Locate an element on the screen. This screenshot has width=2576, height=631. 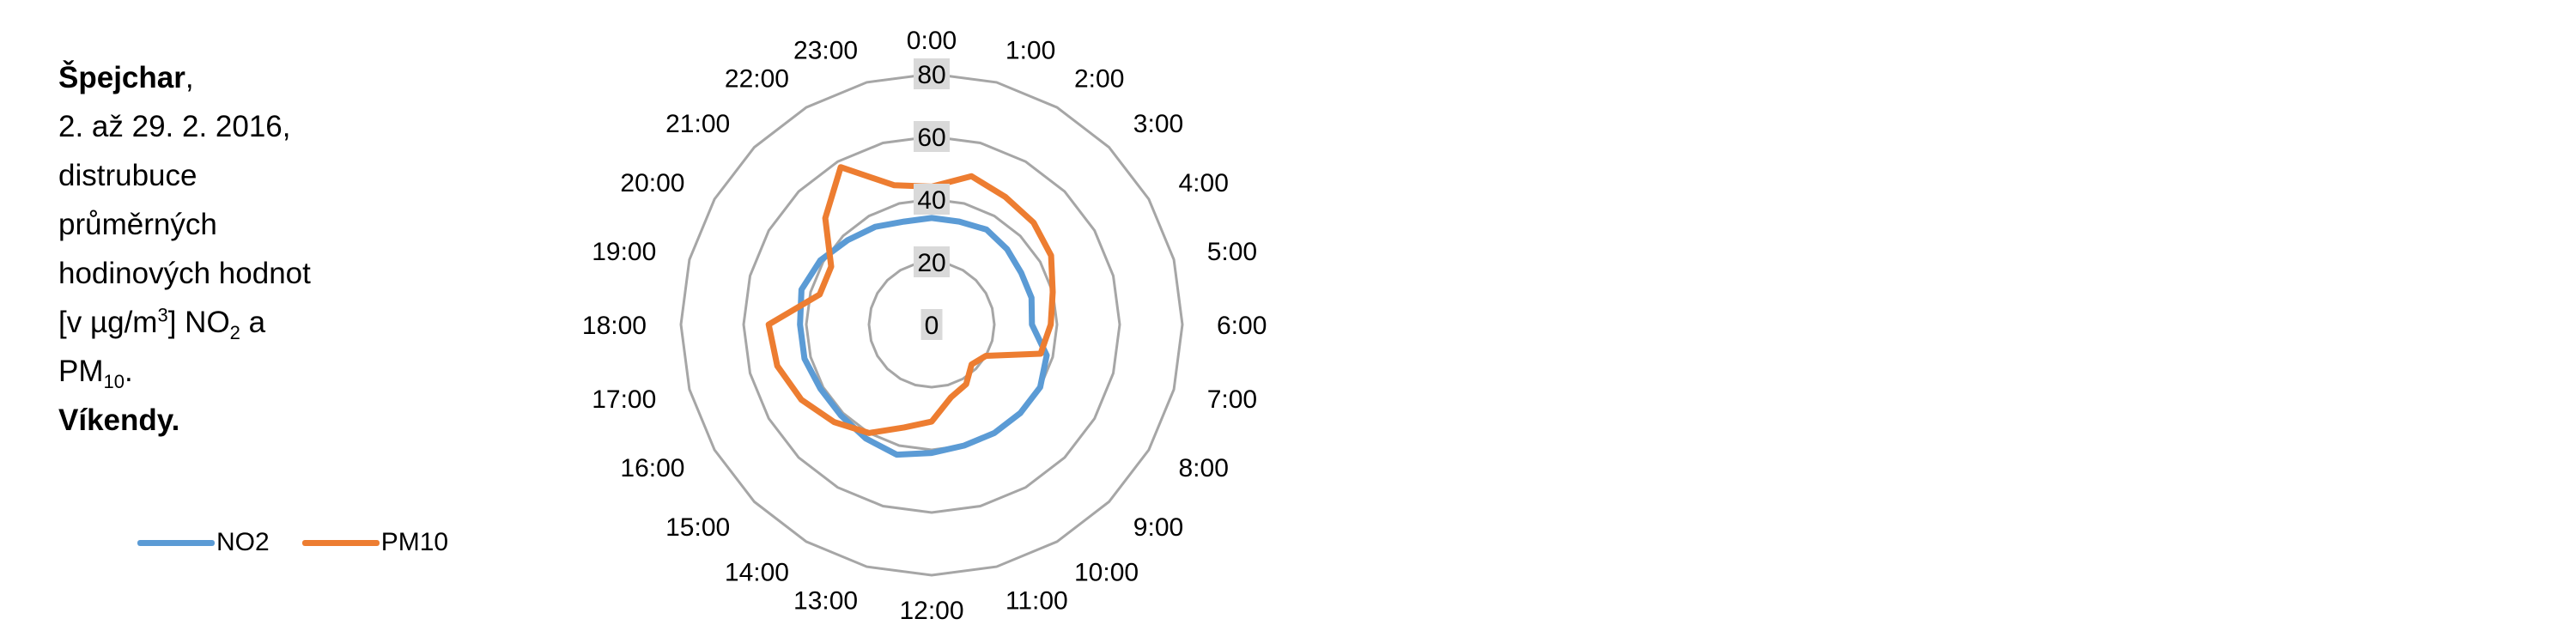
category-label-4-00: 4:00 is located at coordinates (1204, 183).